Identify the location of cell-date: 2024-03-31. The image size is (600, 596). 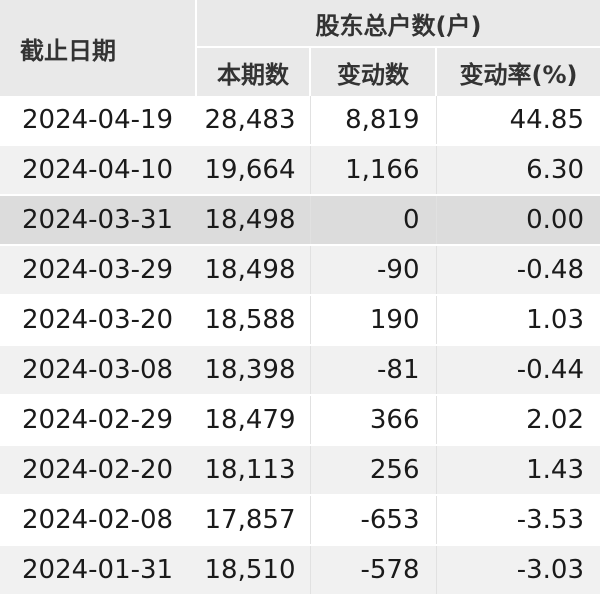
(98, 220).